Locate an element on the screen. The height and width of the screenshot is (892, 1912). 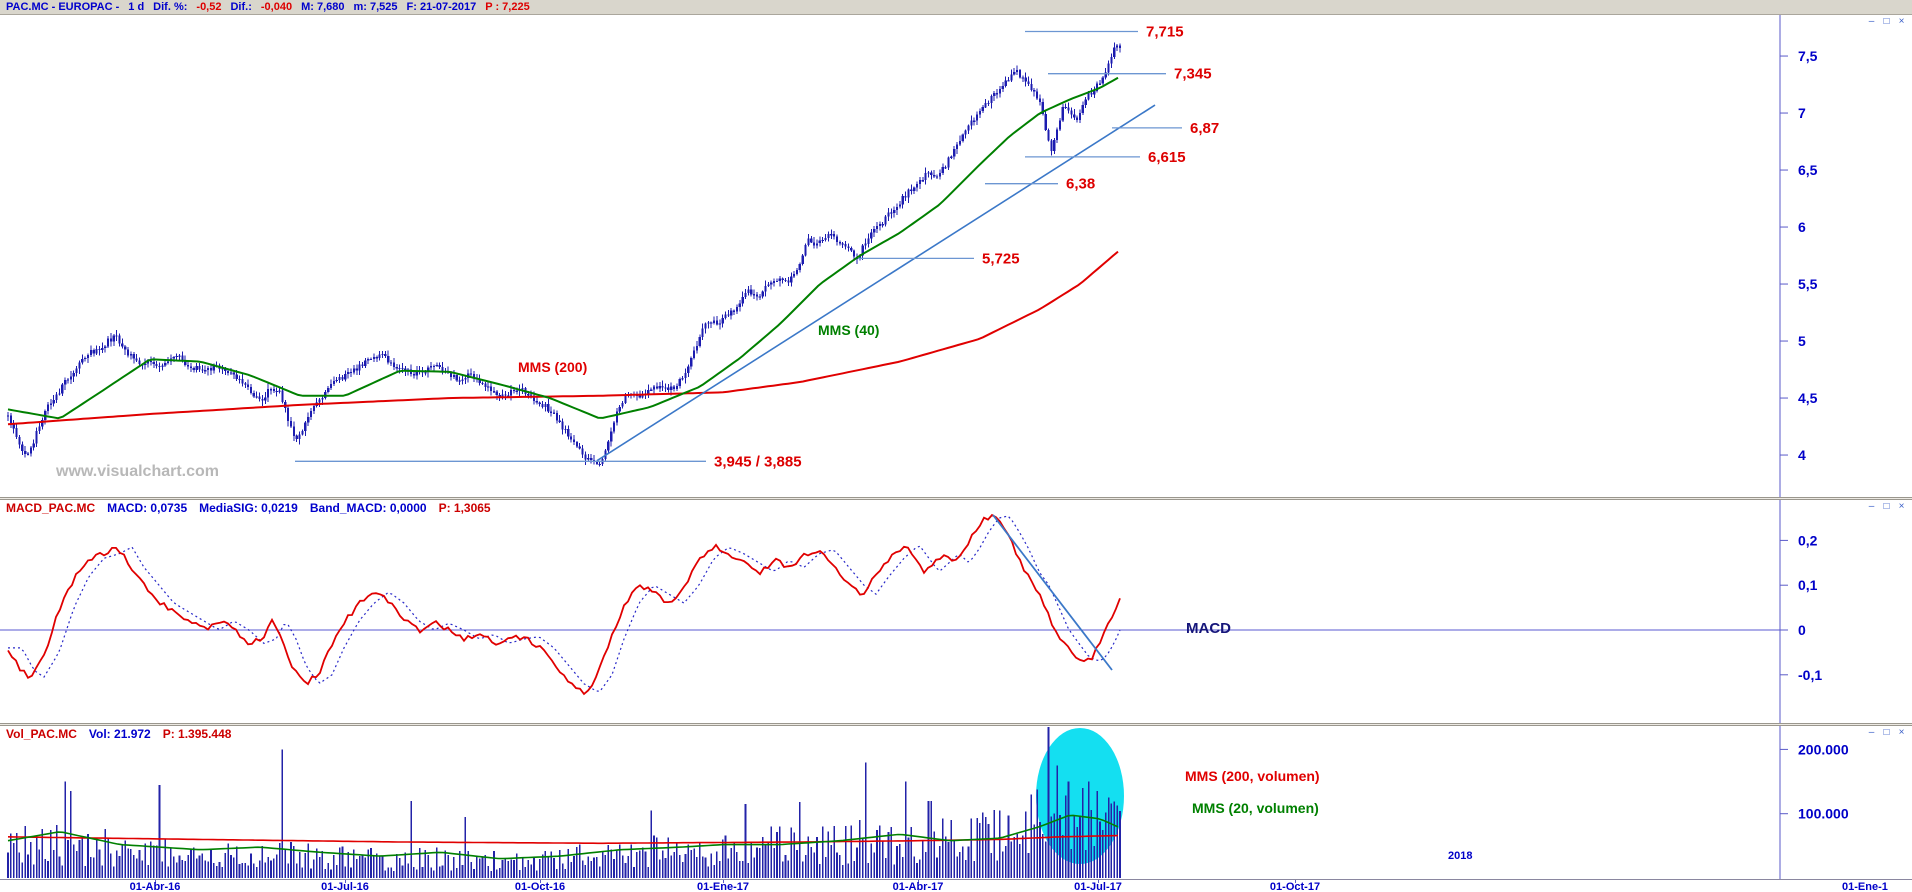
macd-signal-line is located at coordinates (564, 603).